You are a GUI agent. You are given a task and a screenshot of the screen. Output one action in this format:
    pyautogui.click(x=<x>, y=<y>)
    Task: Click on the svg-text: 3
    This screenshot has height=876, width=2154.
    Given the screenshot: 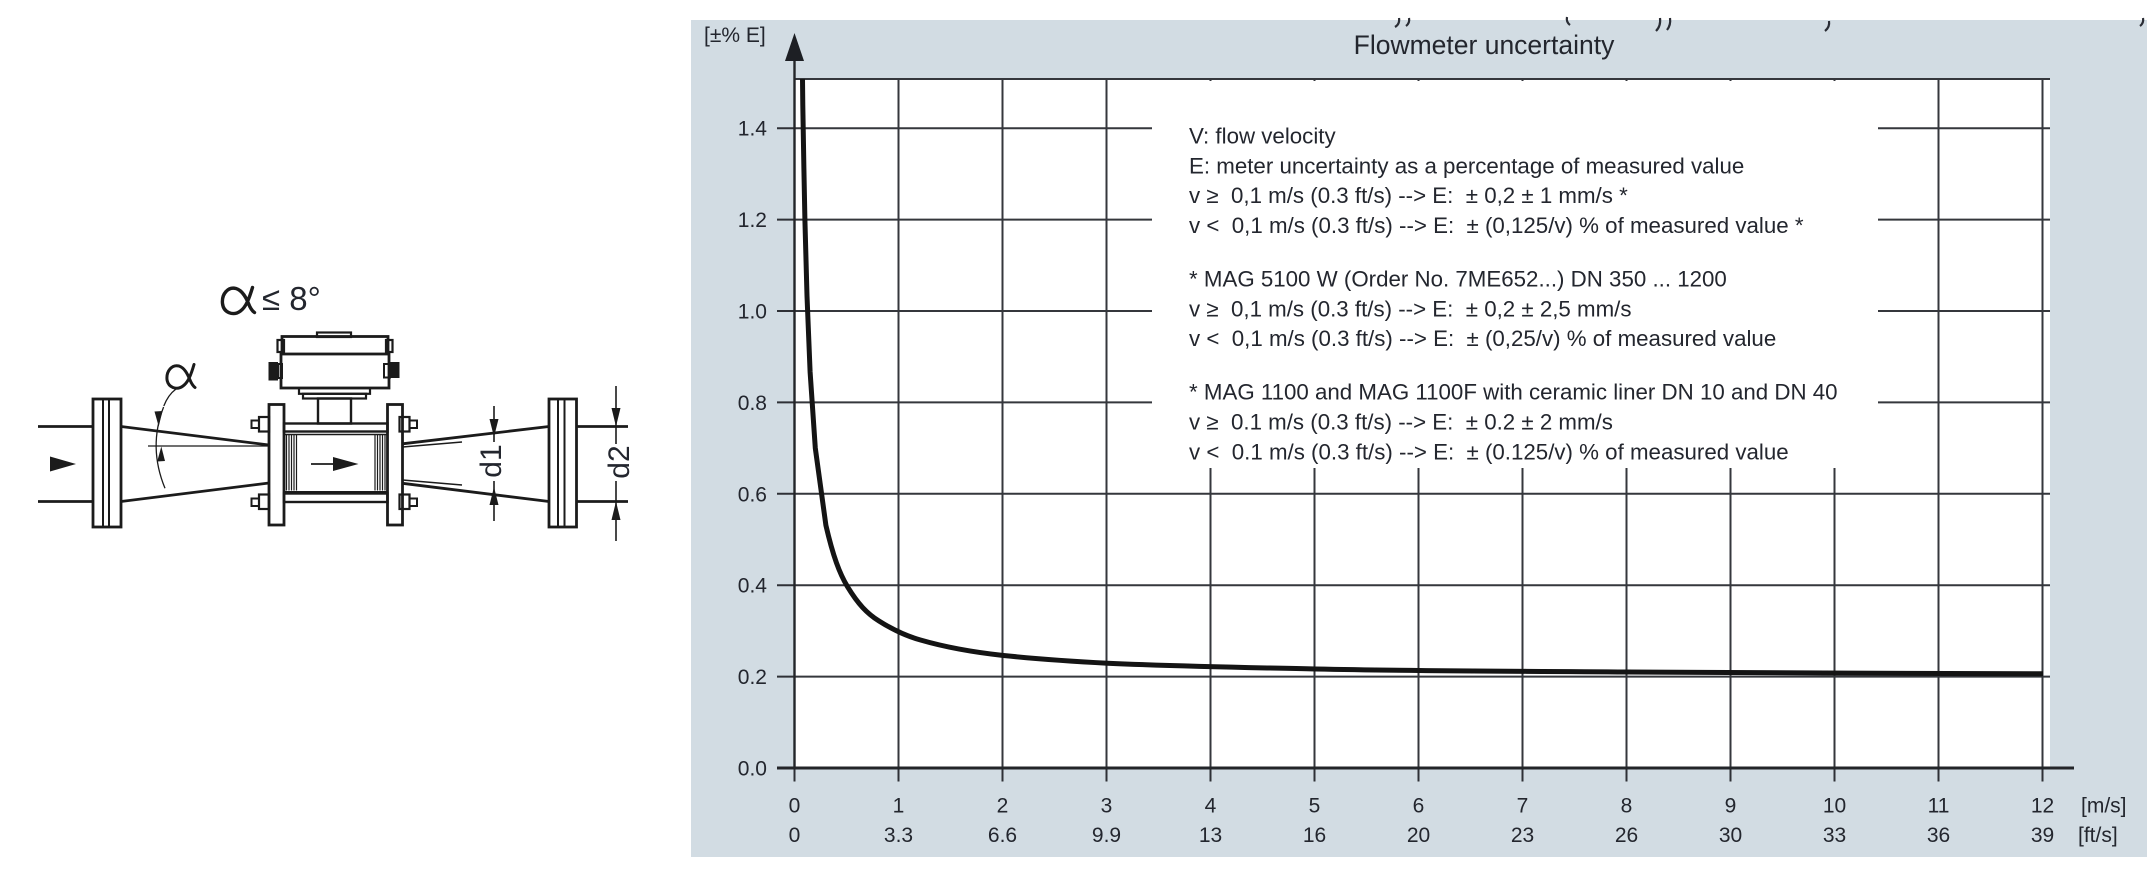 What is the action you would take?
    pyautogui.click(x=1107, y=806)
    